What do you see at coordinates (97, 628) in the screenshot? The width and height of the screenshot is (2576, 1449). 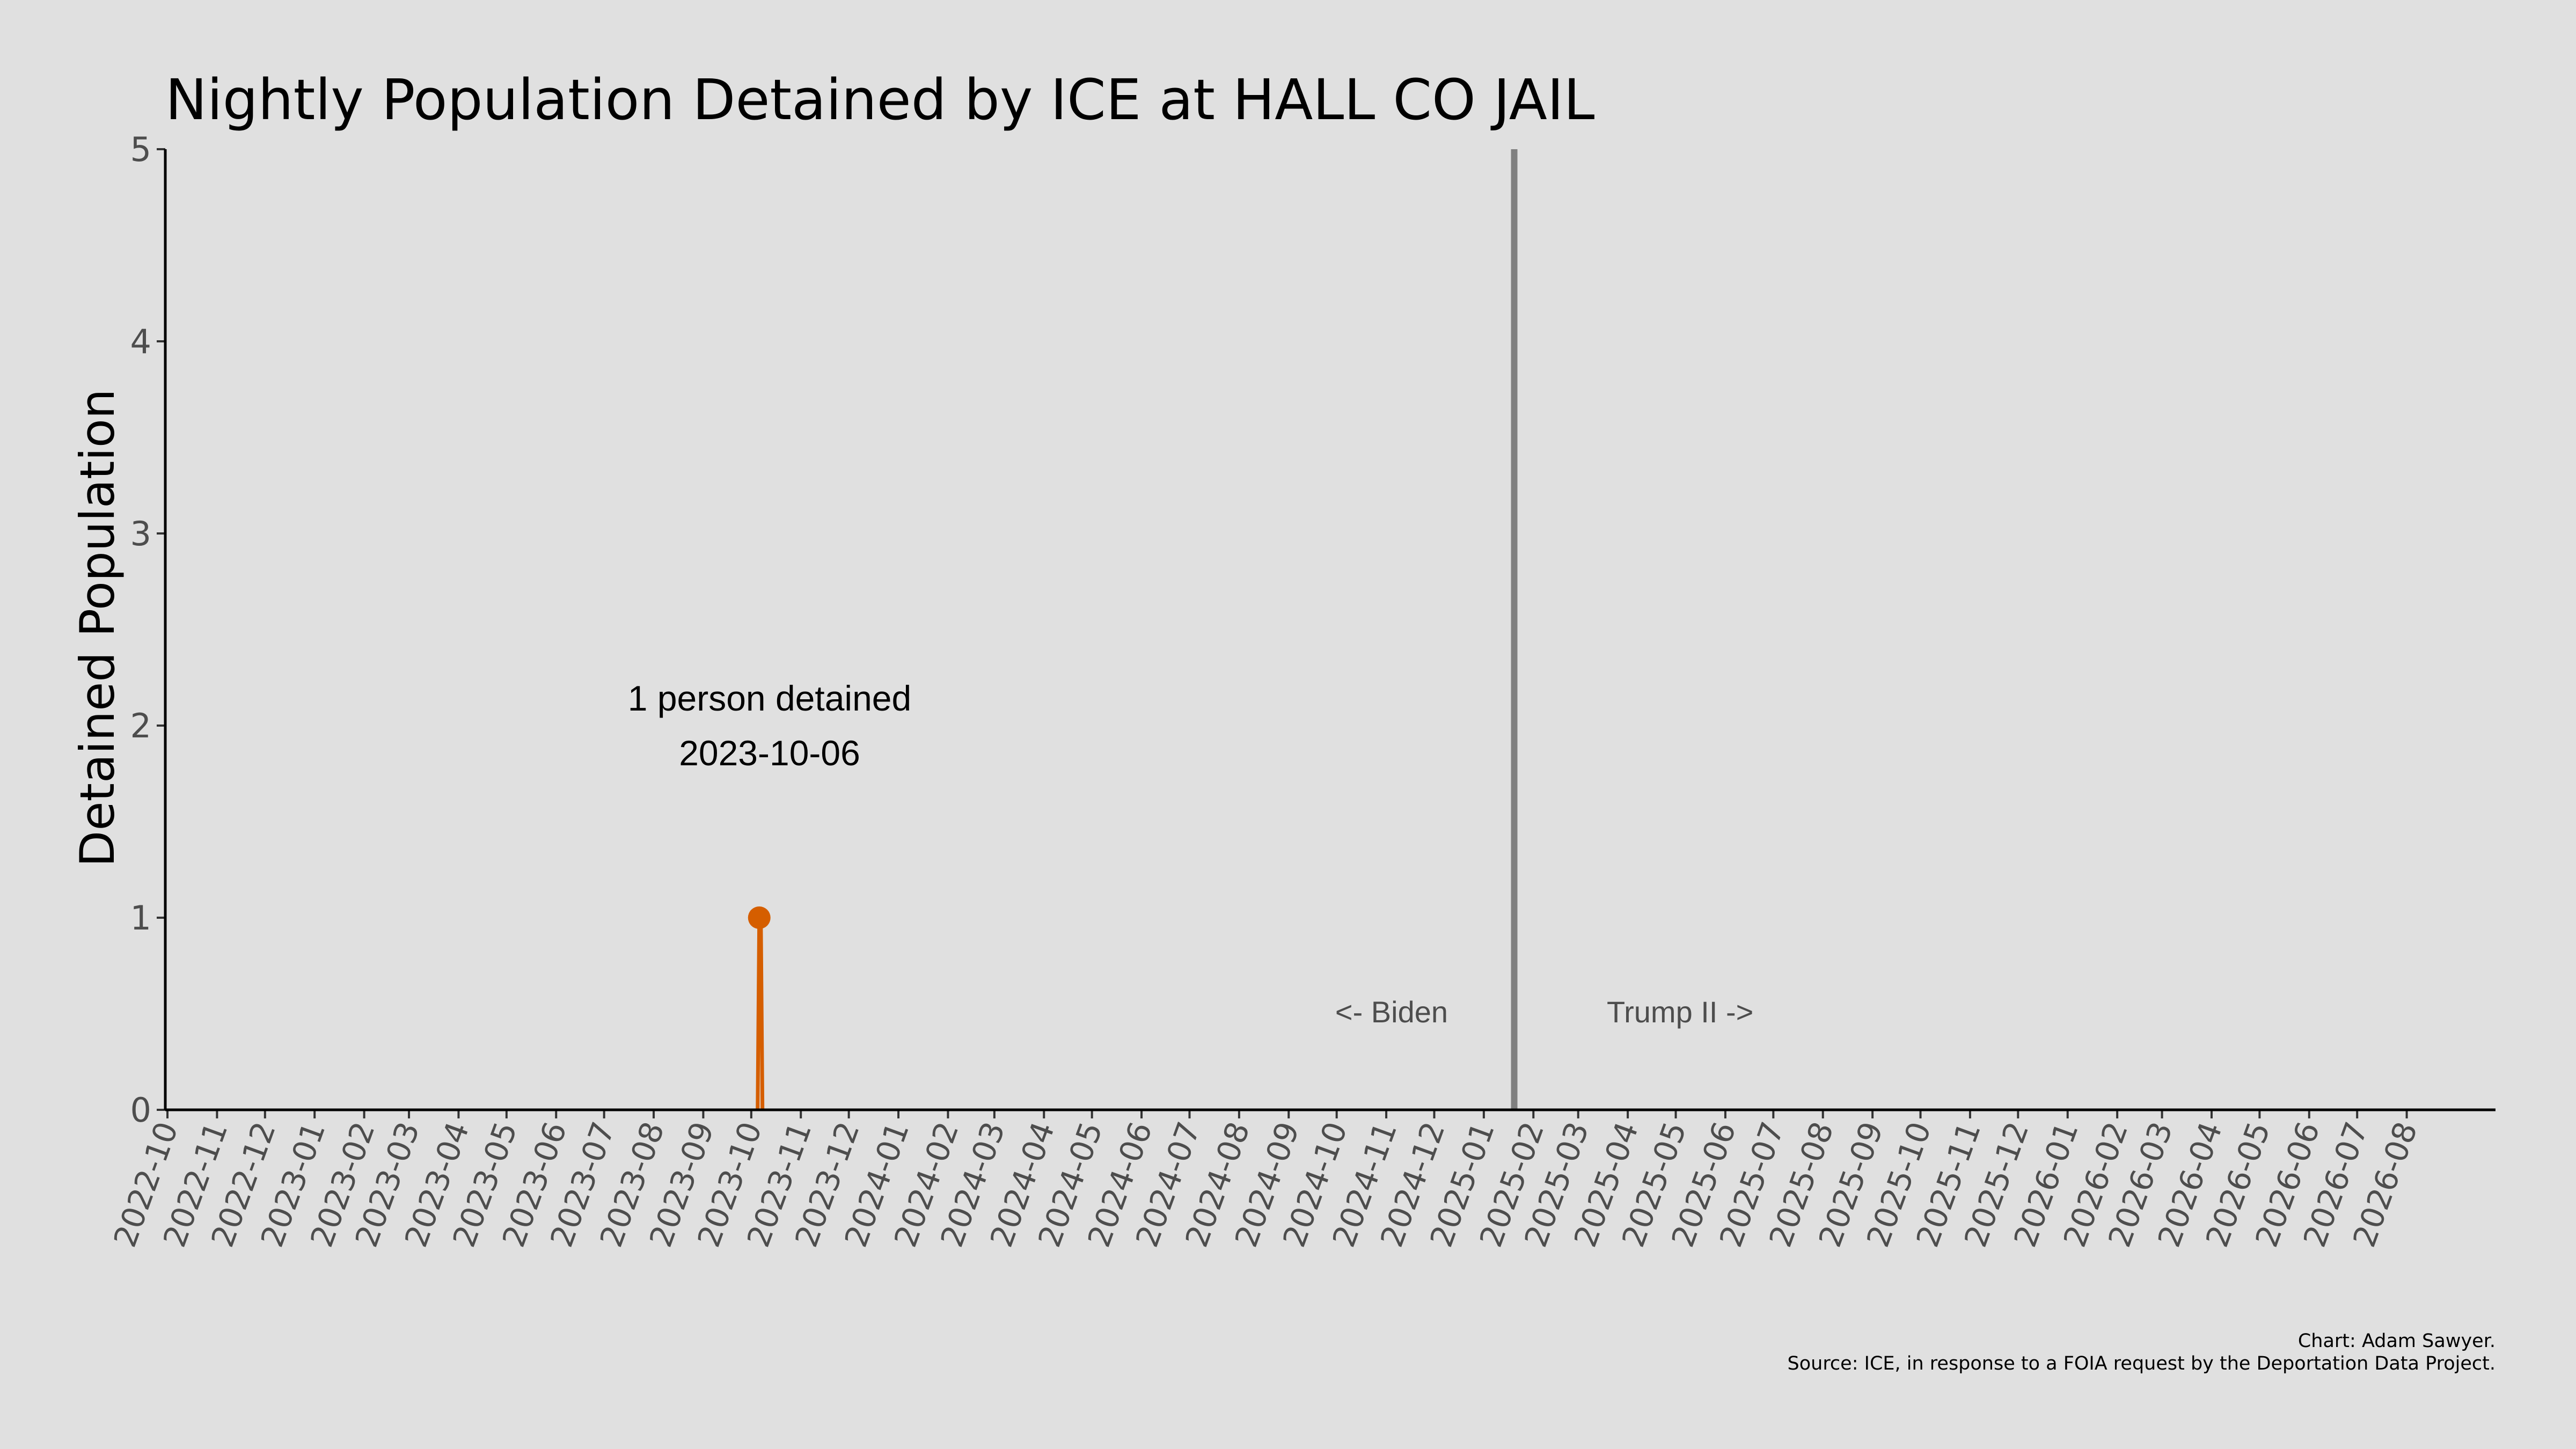 I see `y-axis-label: Detained Population` at bounding box center [97, 628].